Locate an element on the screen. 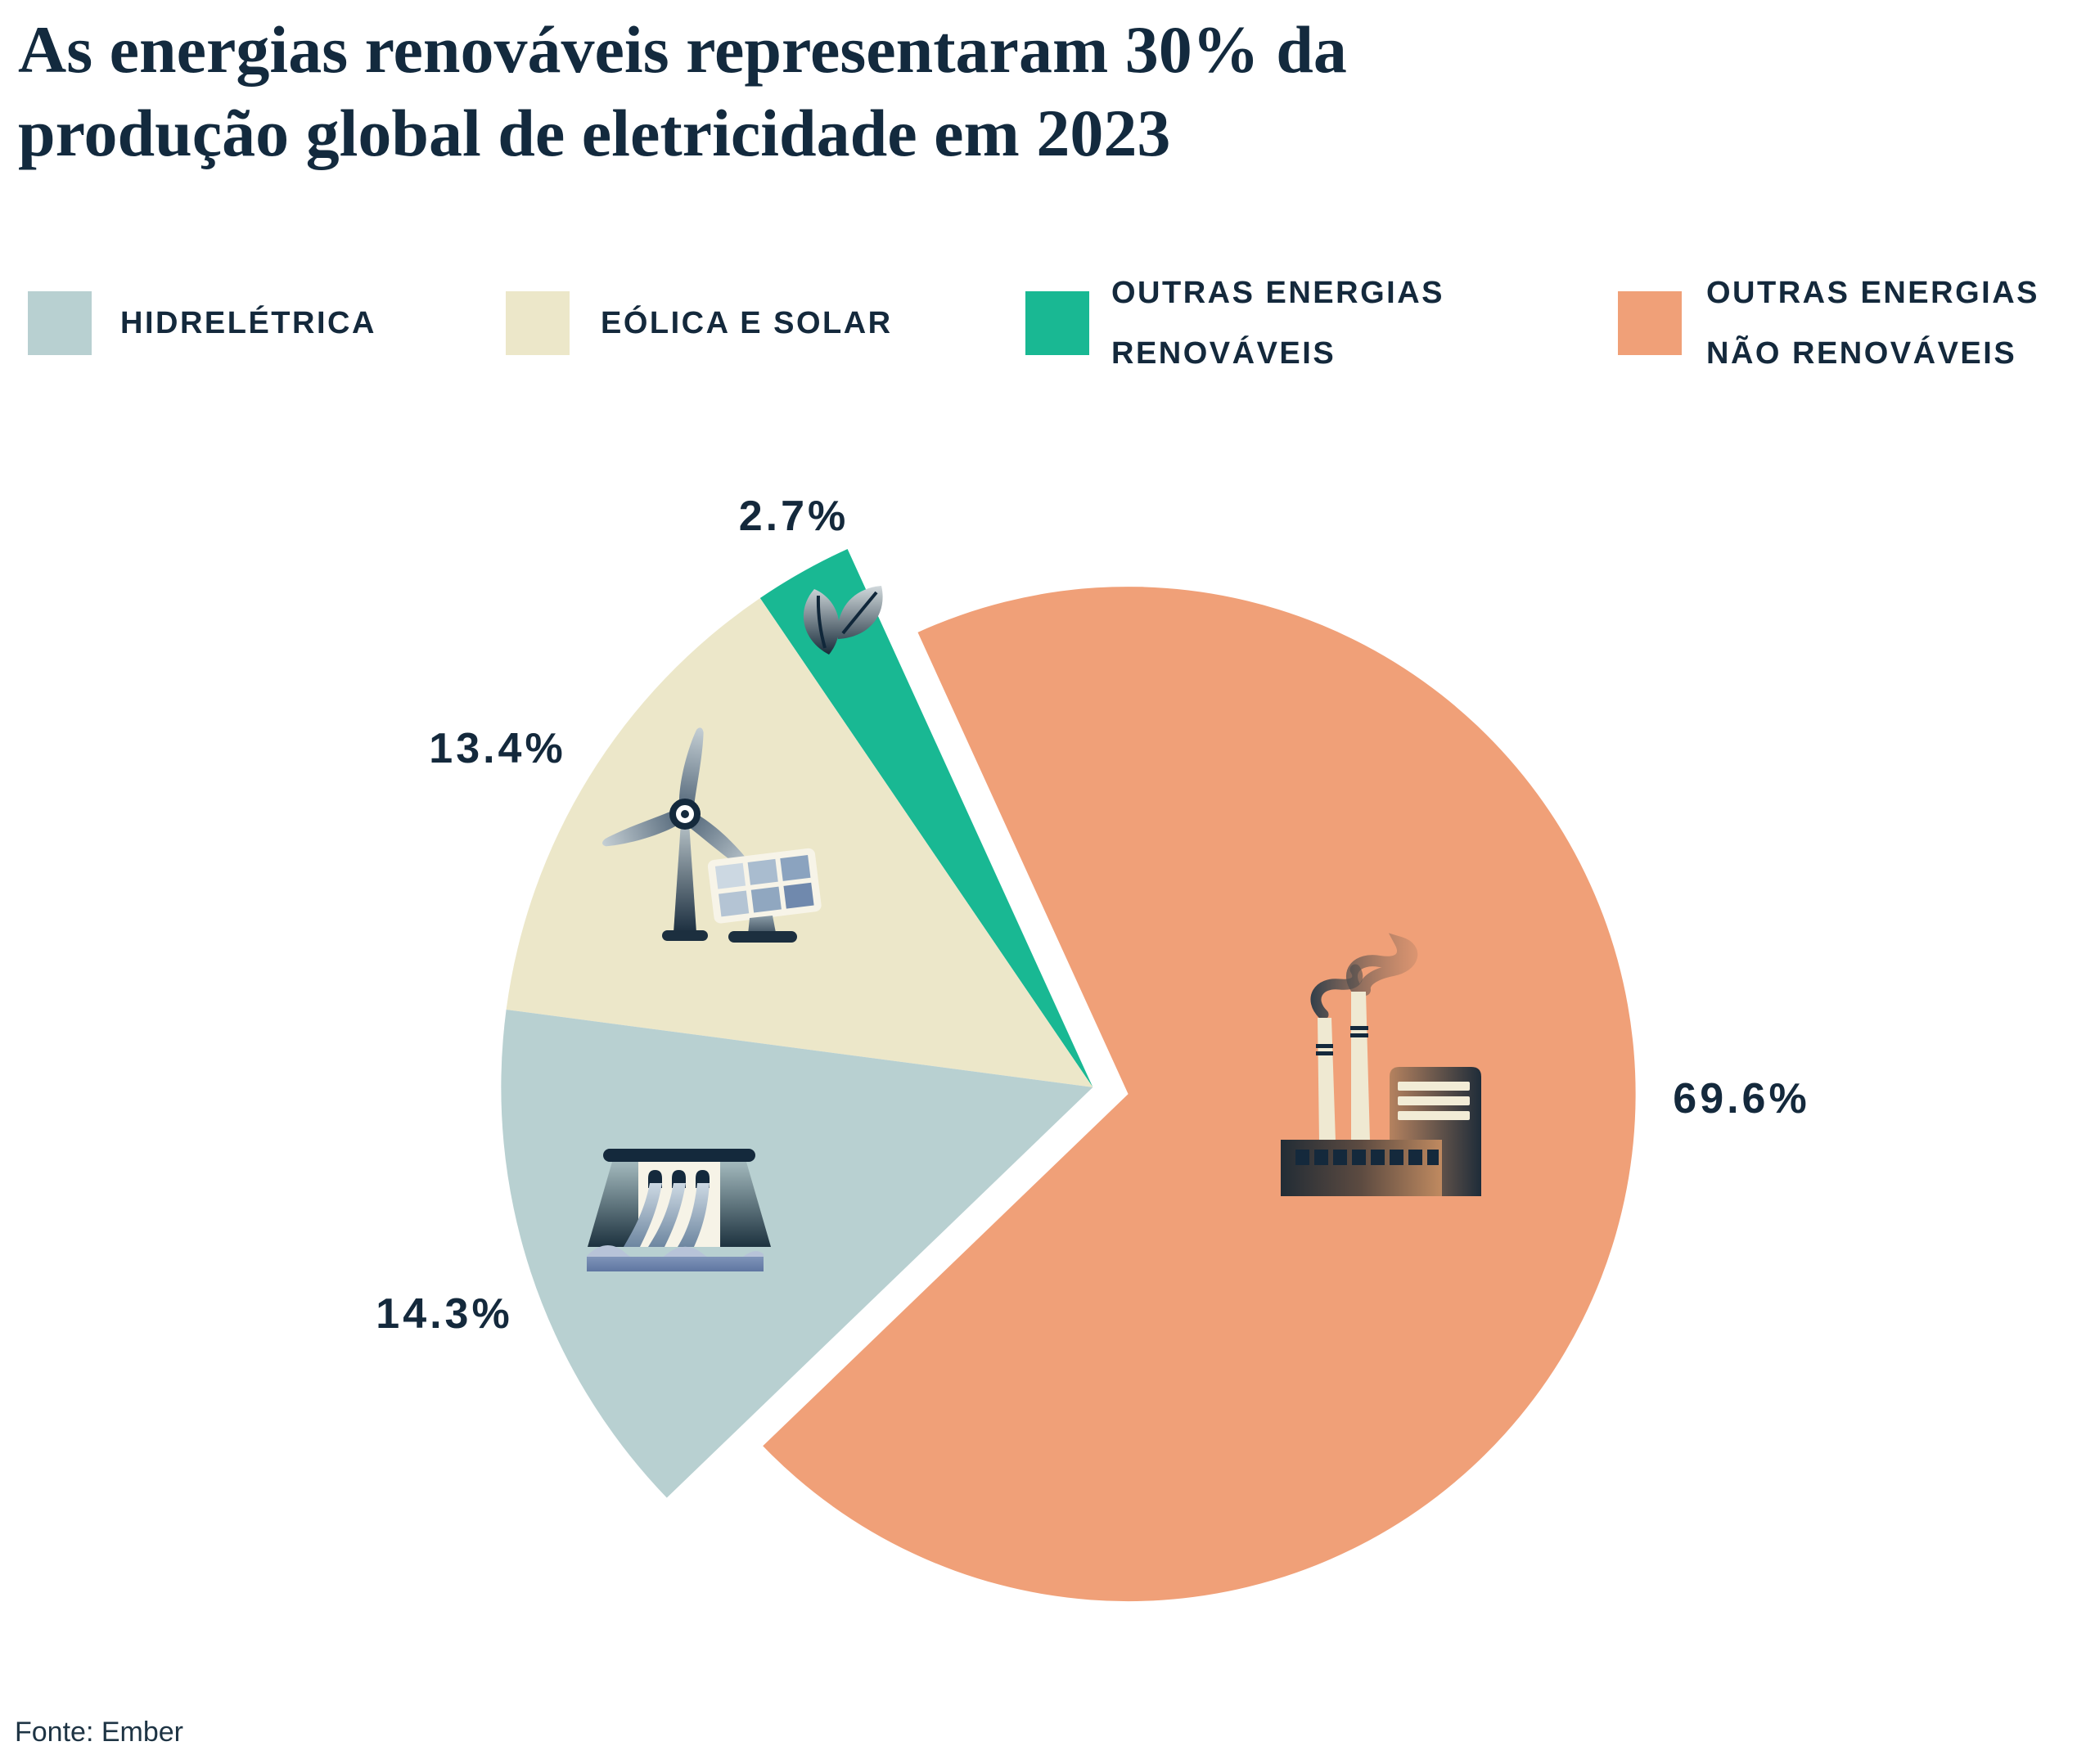 This screenshot has width=2095, height=1764. pie-slice-eolica-e-solar is located at coordinates (800, 843).